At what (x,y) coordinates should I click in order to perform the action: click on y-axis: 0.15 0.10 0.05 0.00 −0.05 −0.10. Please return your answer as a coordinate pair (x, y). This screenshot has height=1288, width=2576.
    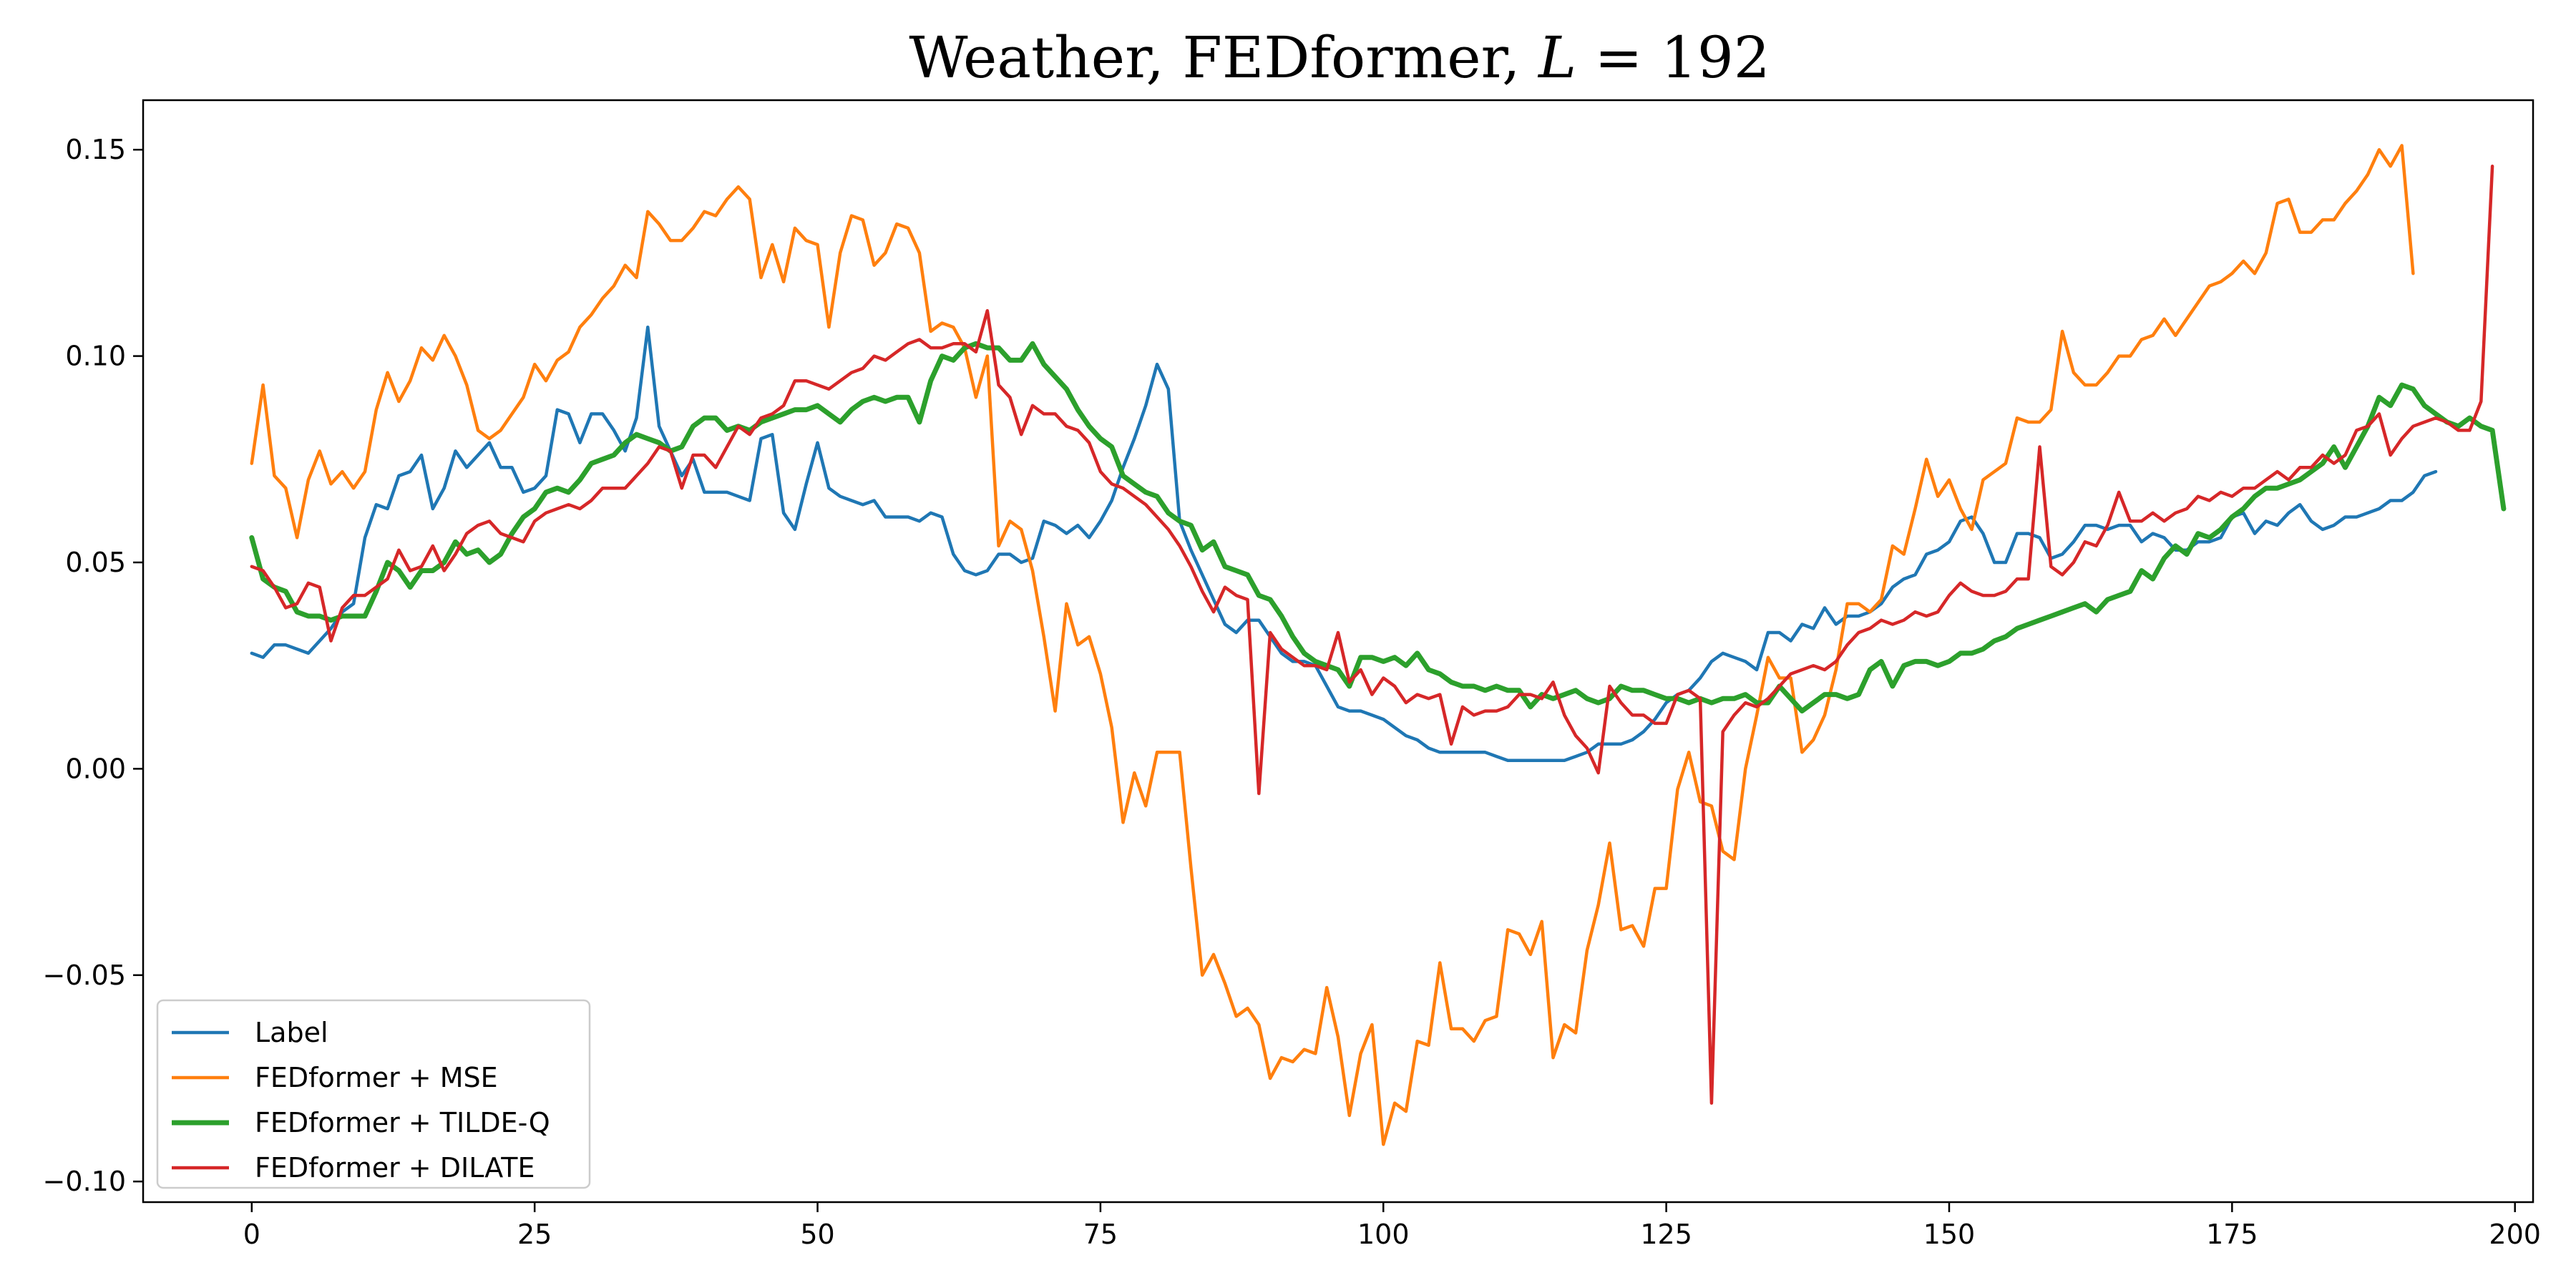
    Looking at the image, I should click on (93, 665).